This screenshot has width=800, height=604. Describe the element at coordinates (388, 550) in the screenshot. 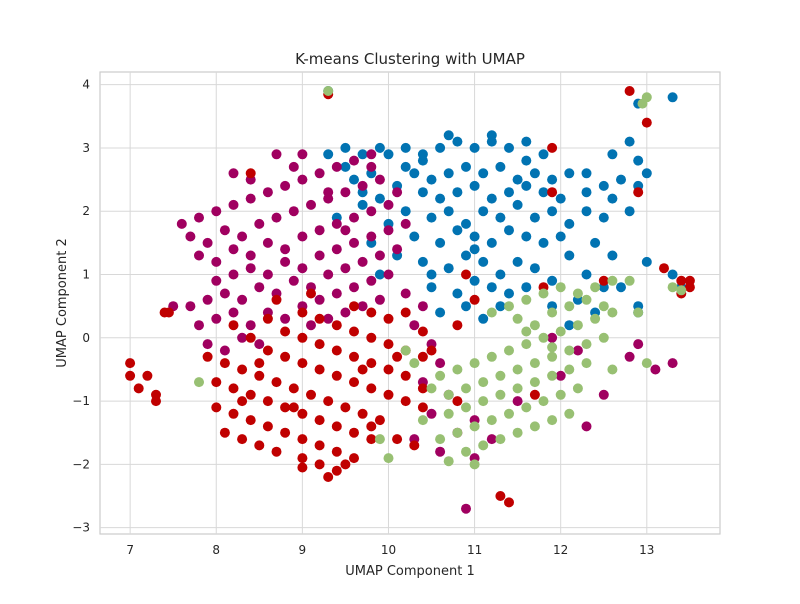

I see `x-tick-label: 10` at that location.